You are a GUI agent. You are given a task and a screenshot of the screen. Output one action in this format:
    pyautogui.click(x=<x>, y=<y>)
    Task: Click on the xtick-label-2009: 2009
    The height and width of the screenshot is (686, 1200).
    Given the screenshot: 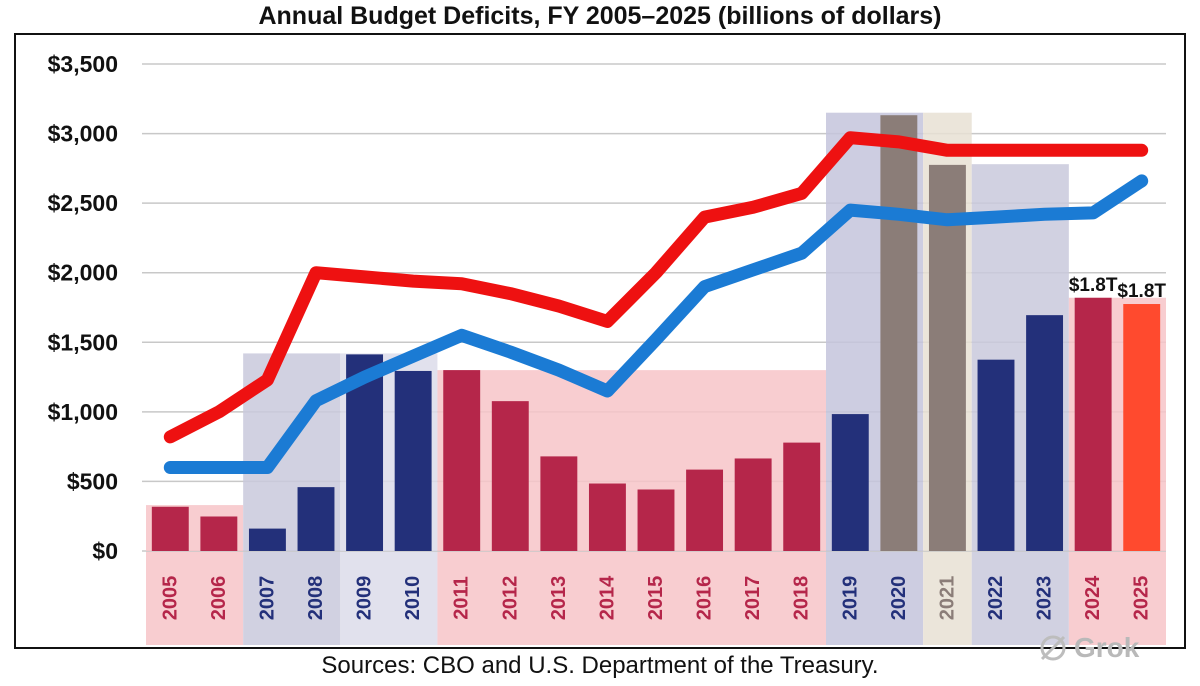 What is the action you would take?
    pyautogui.click(x=365, y=598)
    